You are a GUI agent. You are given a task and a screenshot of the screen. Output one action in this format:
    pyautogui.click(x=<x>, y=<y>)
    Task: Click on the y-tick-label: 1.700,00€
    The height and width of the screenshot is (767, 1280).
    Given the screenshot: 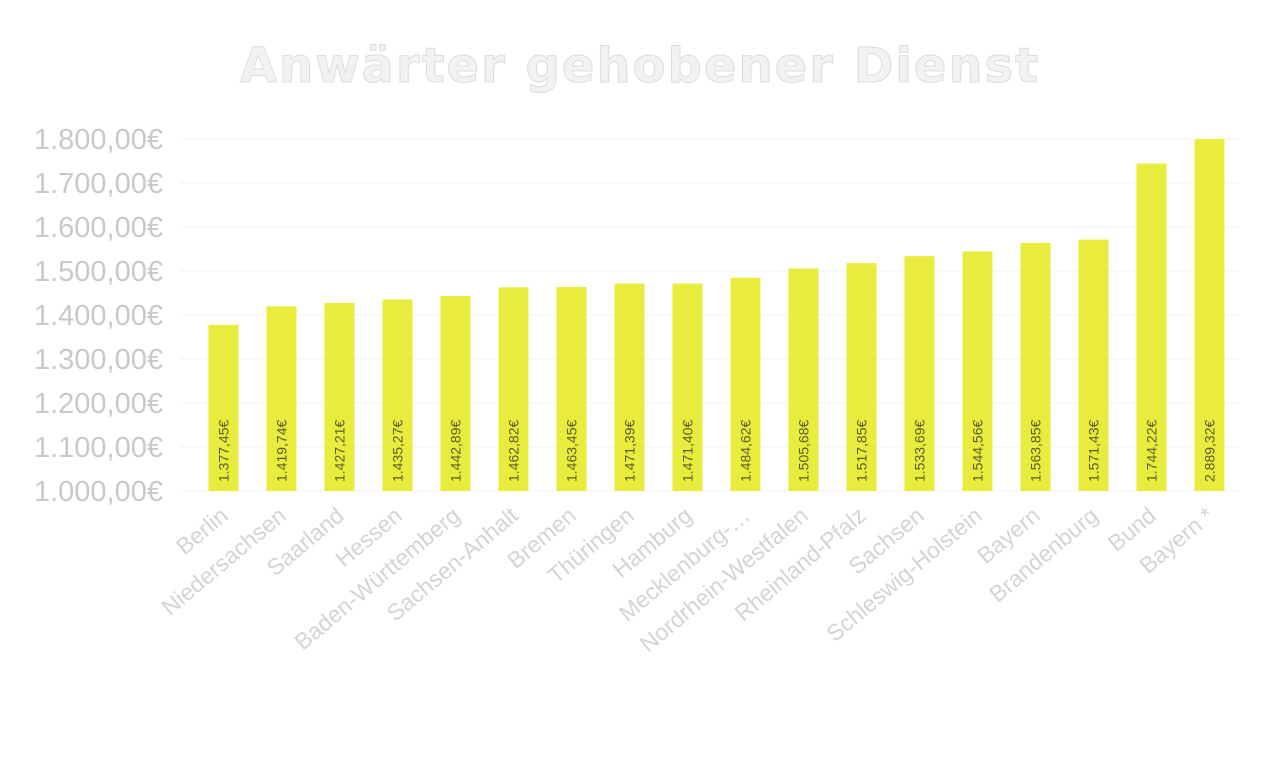 What is the action you would take?
    pyautogui.click(x=98, y=184)
    